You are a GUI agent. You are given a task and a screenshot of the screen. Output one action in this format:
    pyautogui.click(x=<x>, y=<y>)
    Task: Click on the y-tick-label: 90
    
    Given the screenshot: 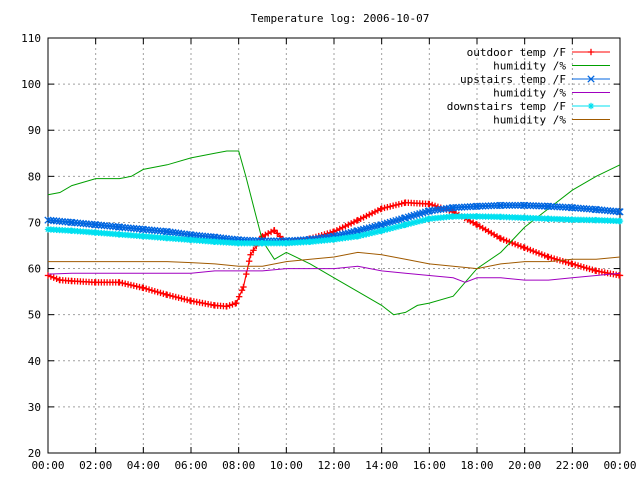 What is the action you would take?
    pyautogui.click(x=34, y=130)
    